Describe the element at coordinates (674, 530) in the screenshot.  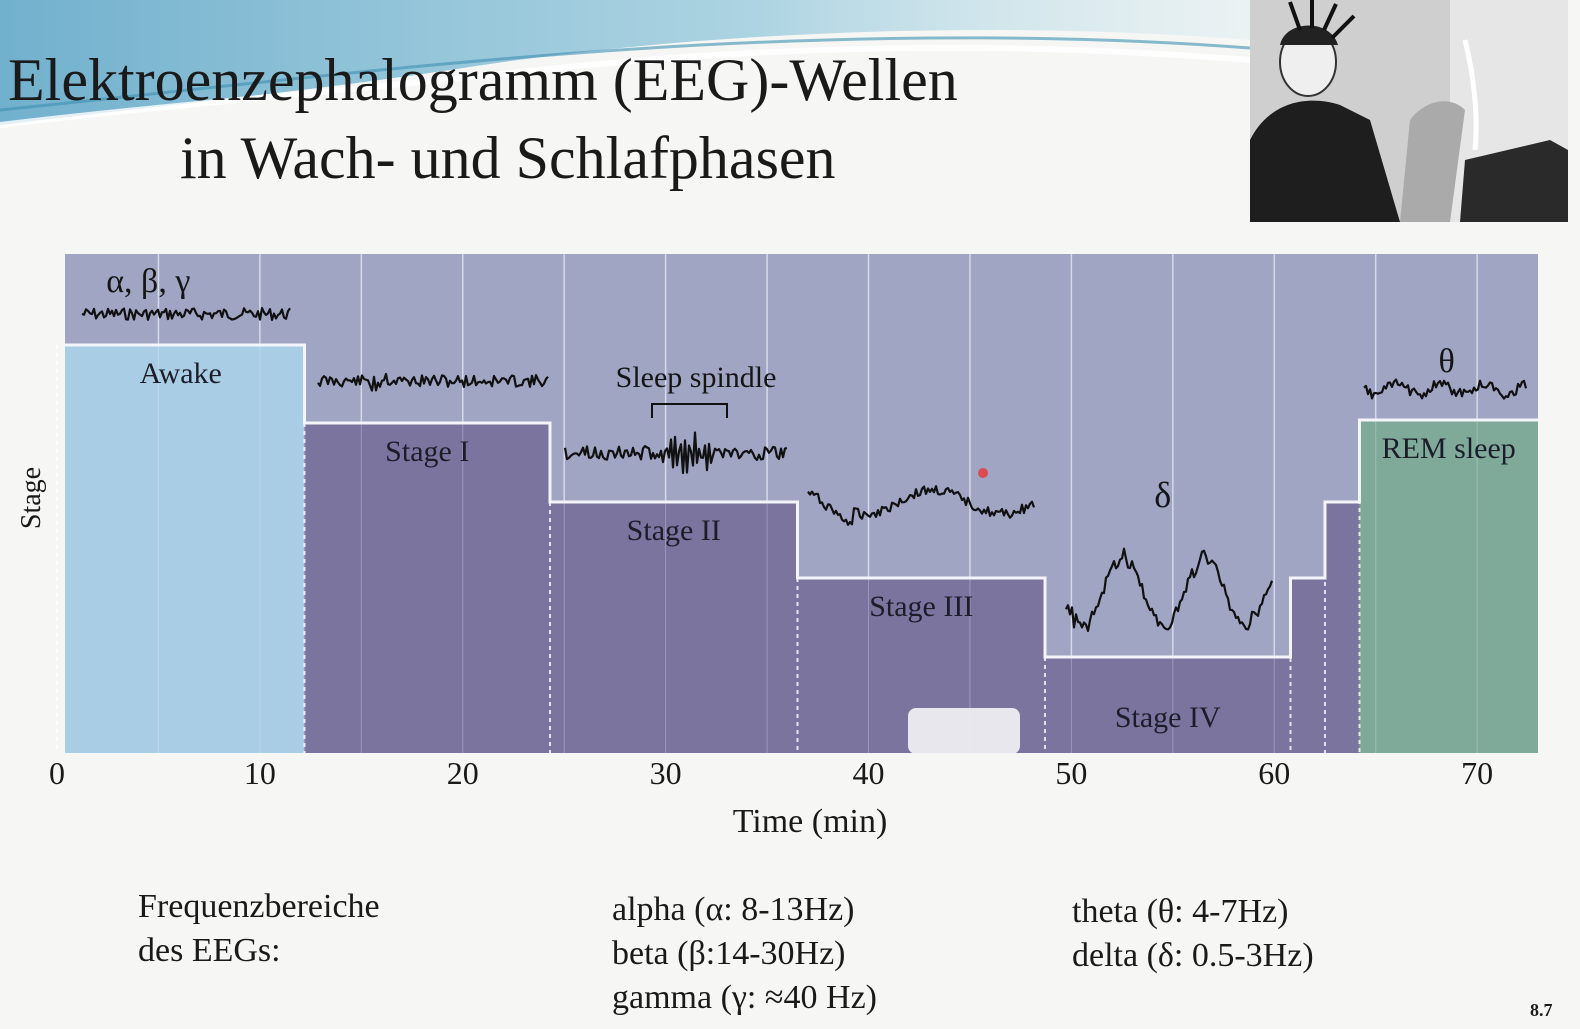
I see `stage-label: Stage II` at that location.